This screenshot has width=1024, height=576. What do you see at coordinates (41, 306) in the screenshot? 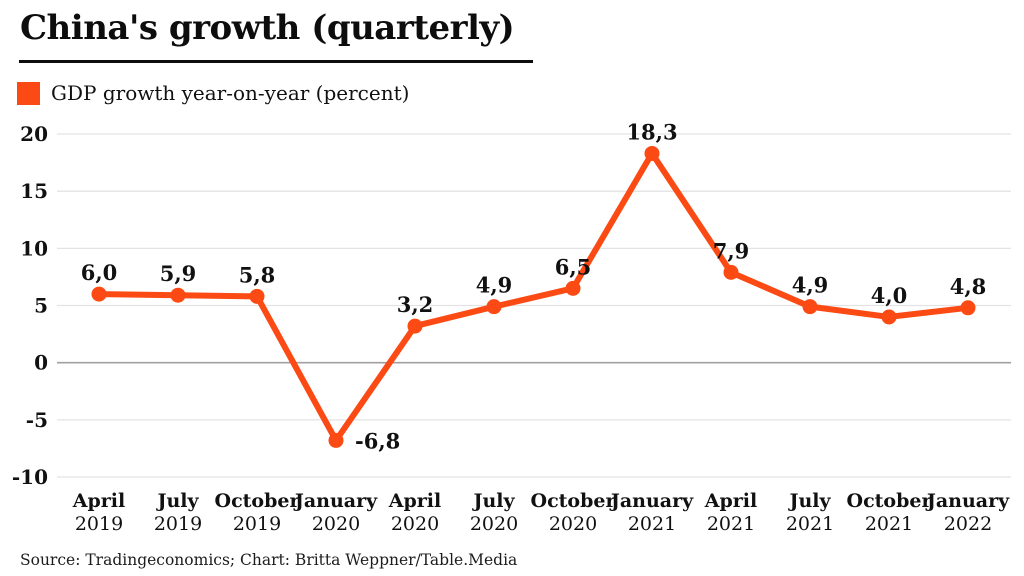
I see `y-tick-label: 5` at bounding box center [41, 306].